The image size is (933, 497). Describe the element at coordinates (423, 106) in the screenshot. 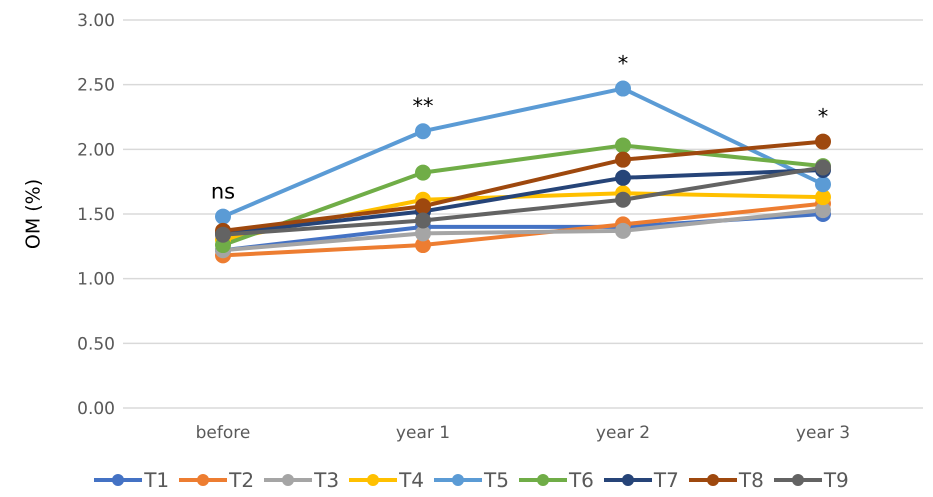

I see `annotation: **` at that location.